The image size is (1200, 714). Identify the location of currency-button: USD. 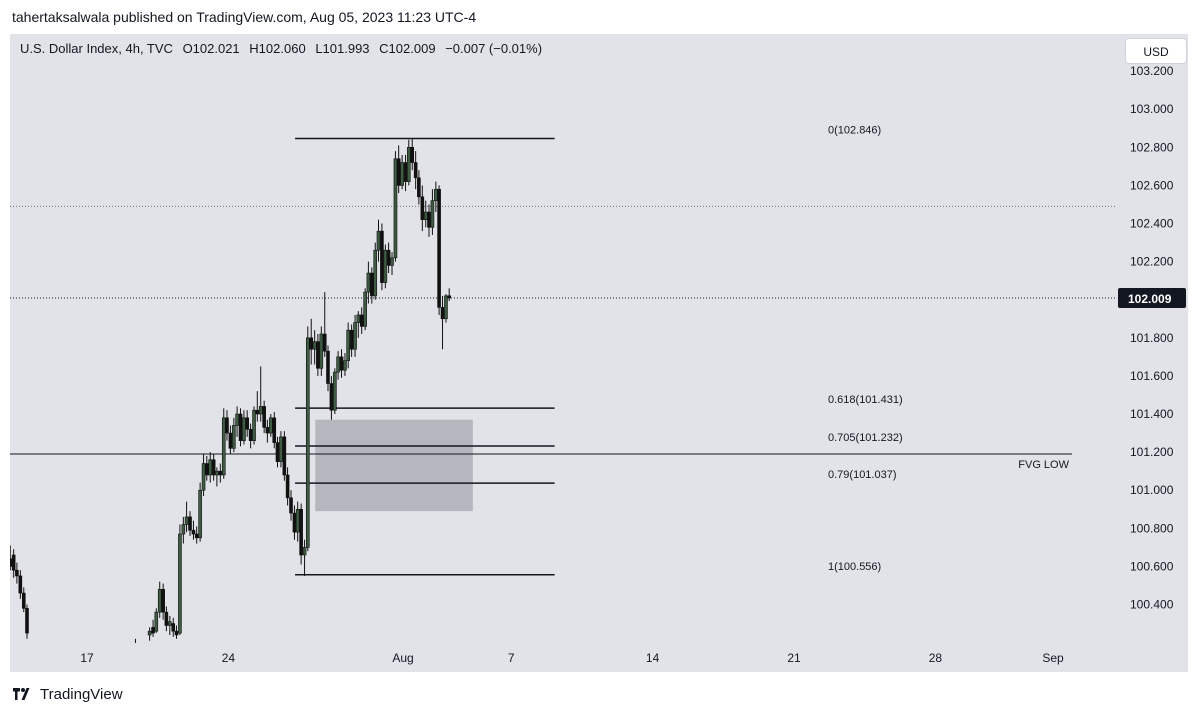
(1156, 51).